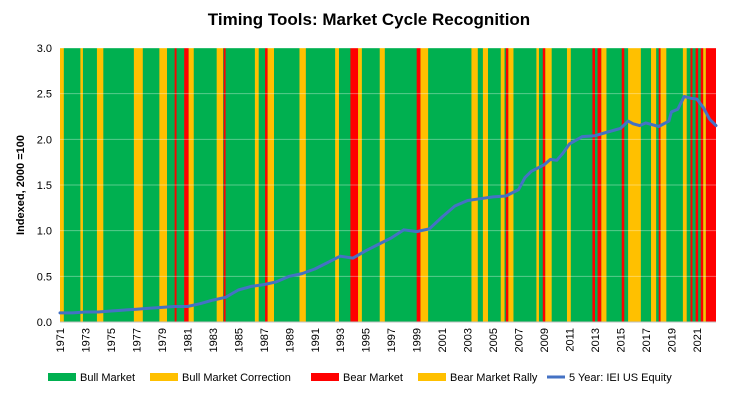 Image resolution: width=738 pixels, height=400 pixels. What do you see at coordinates (418, 340) in the screenshot?
I see `x-tick-label-14: 1999` at bounding box center [418, 340].